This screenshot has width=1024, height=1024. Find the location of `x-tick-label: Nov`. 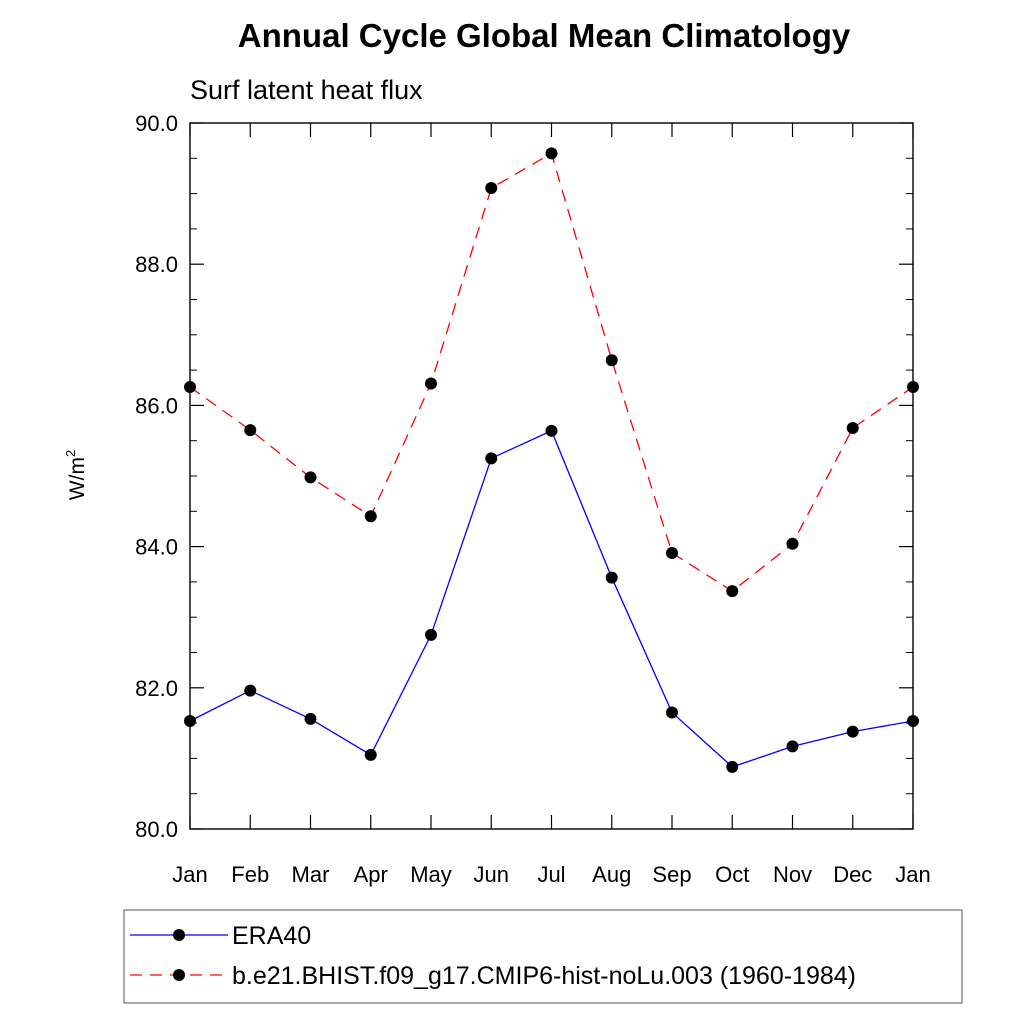

x-tick-label: Nov is located at coordinates (792, 874).